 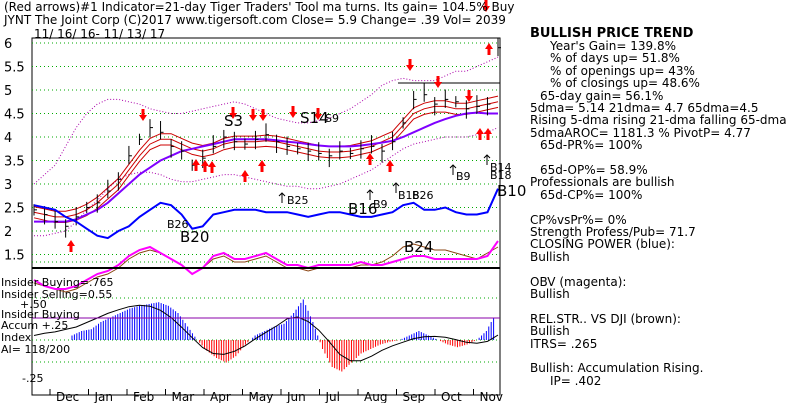 I want to click on insider-selling-label: Insider Selling=0.55, so click(x=57, y=294).